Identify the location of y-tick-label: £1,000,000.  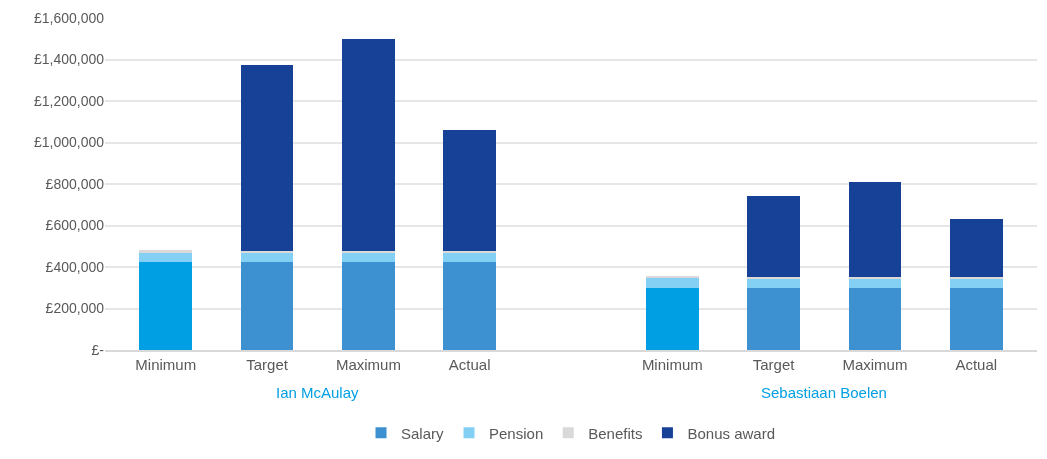
(69, 142).